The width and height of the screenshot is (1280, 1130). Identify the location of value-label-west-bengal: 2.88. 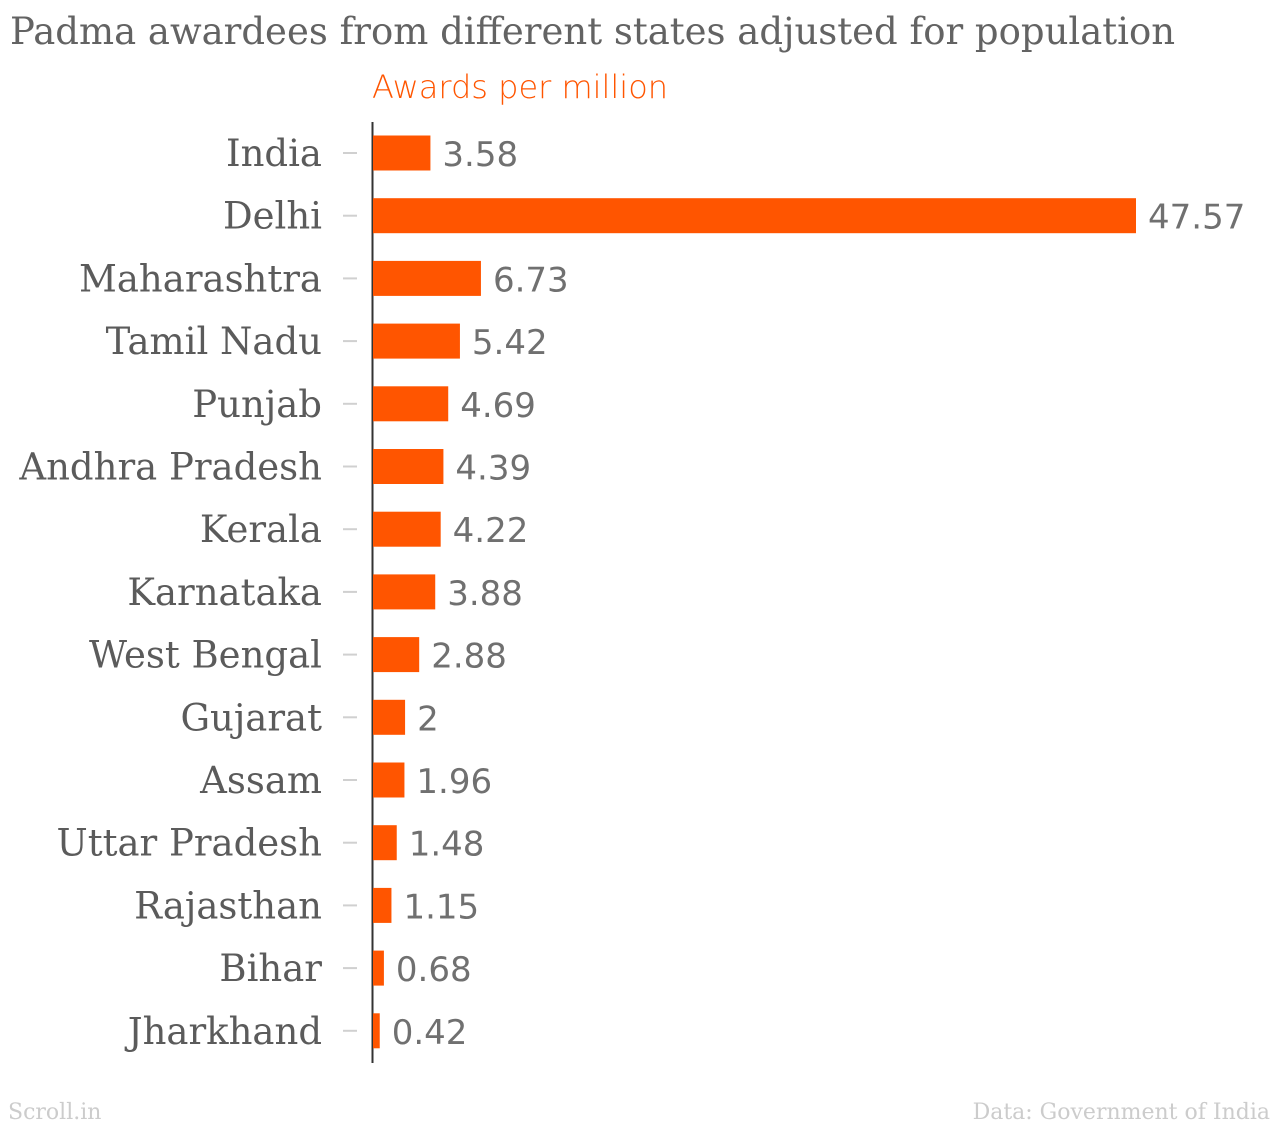
(469, 657).